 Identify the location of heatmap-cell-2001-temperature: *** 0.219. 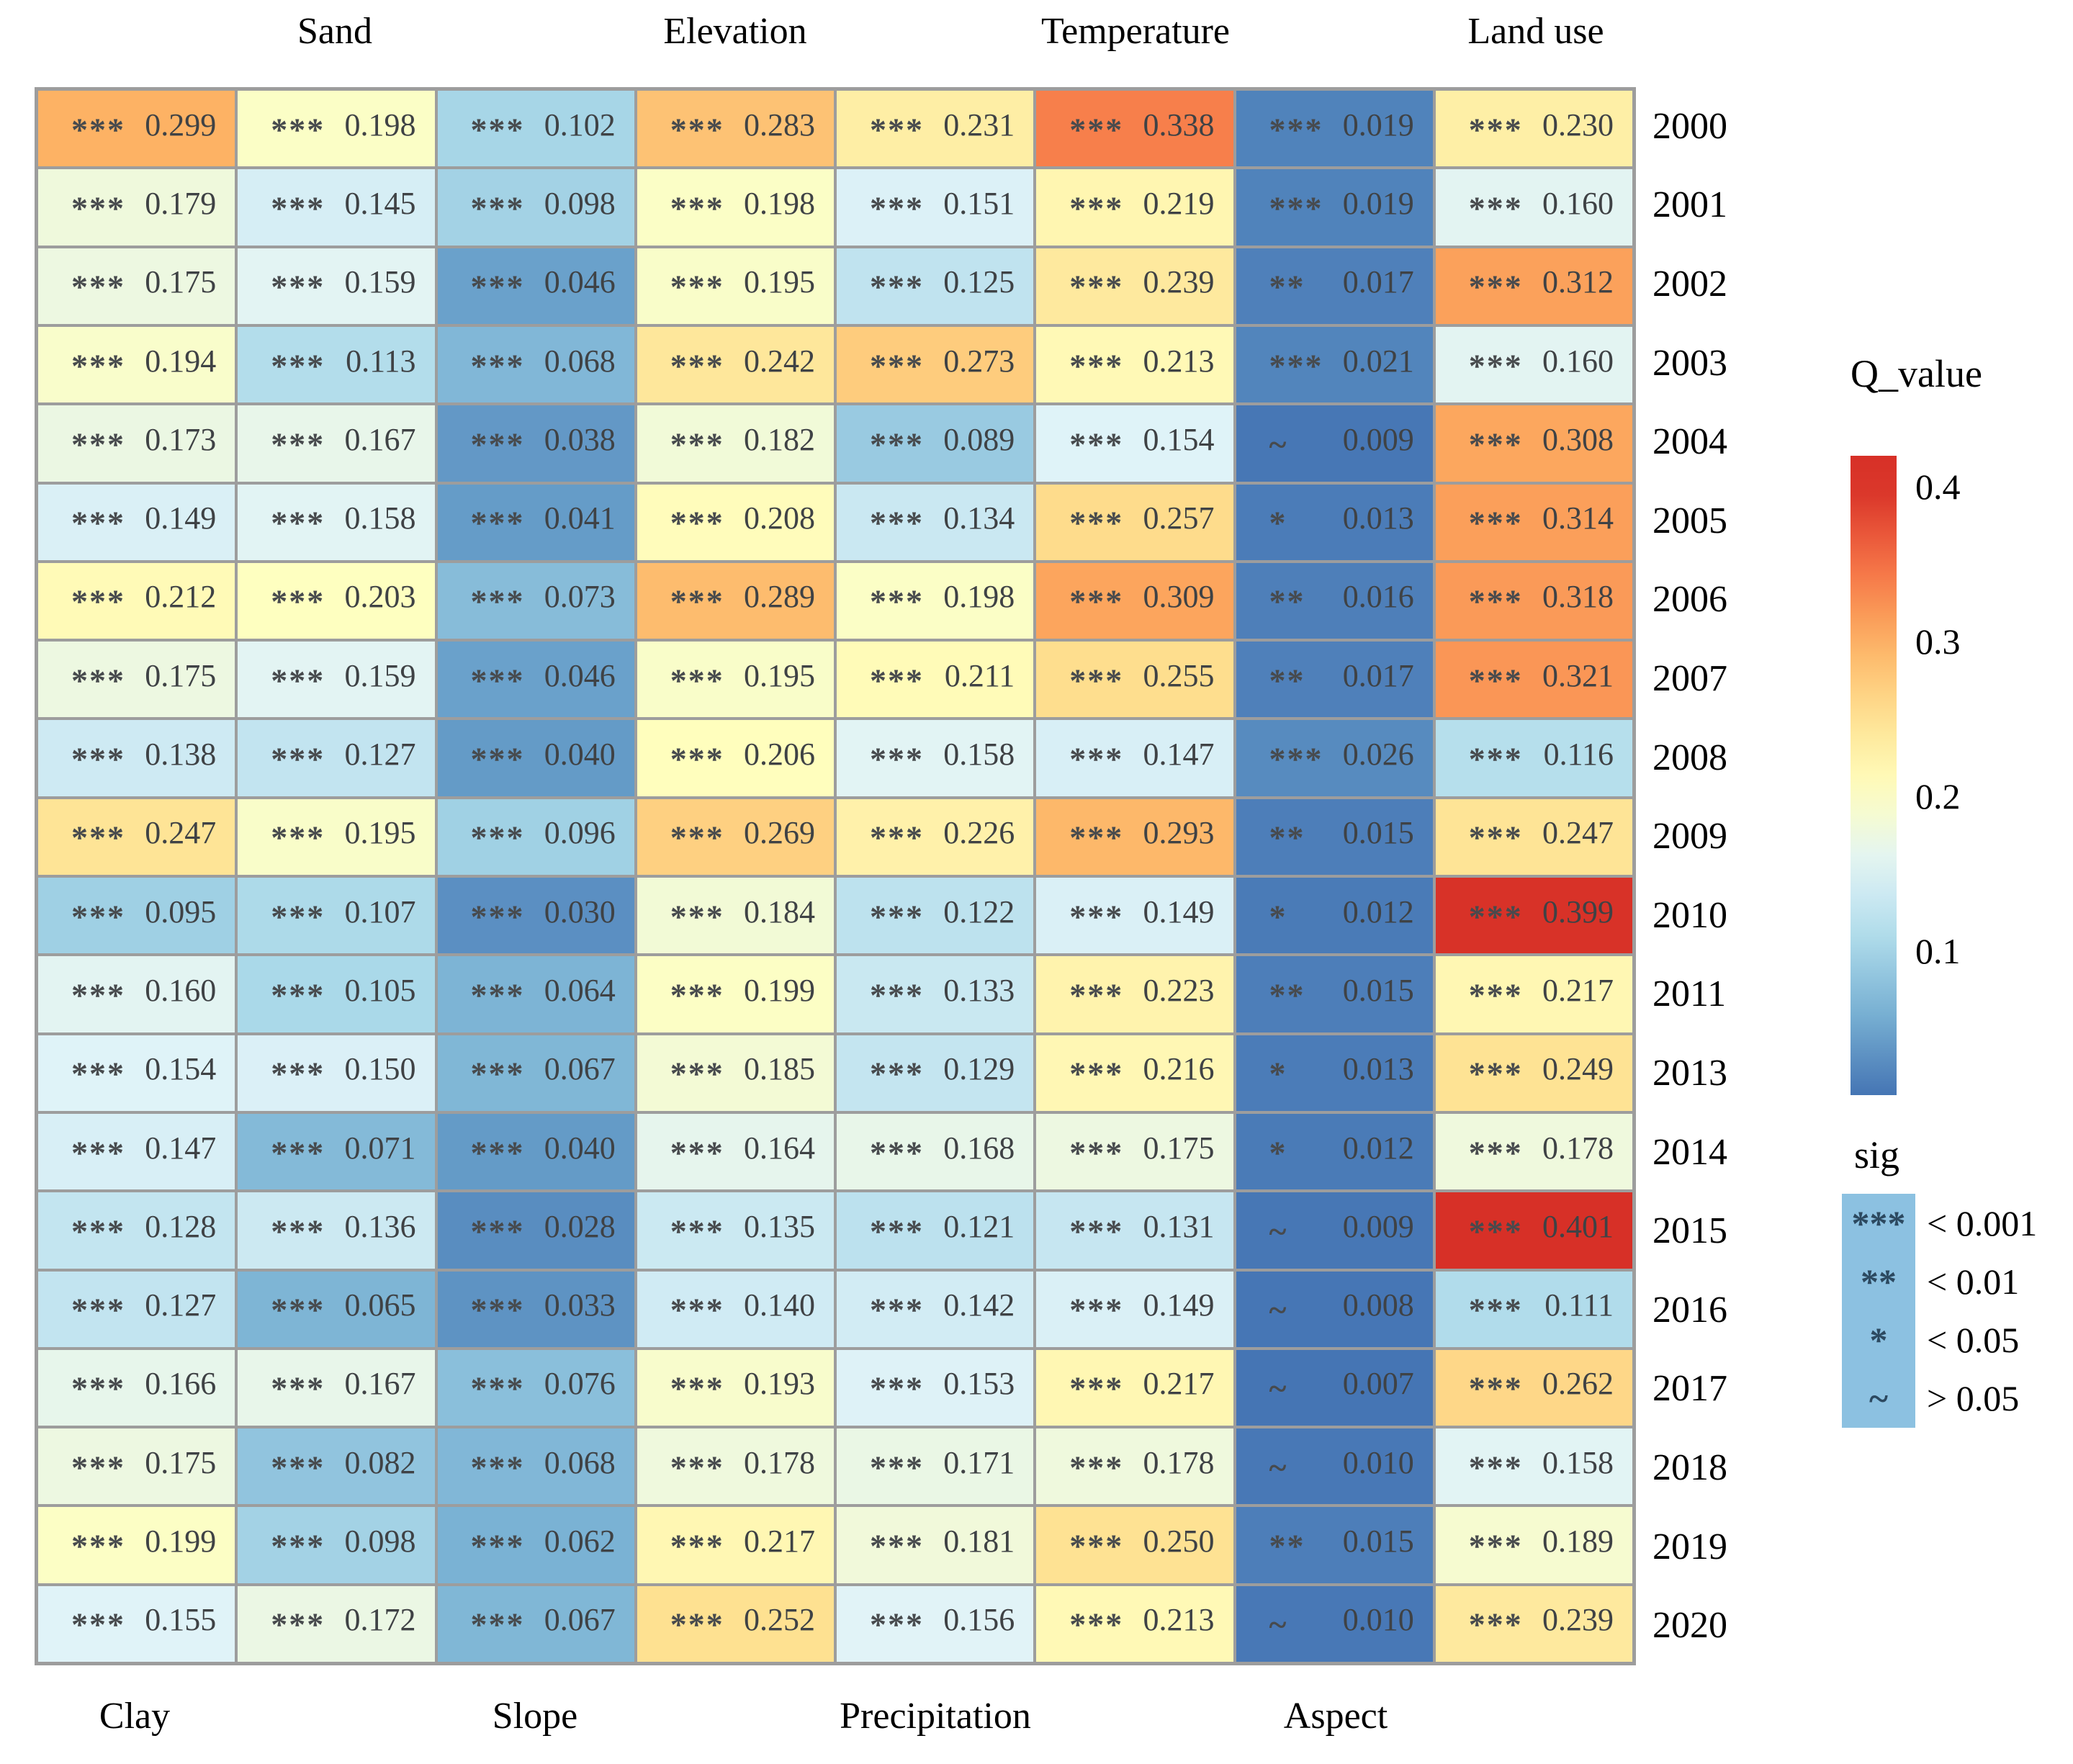
(1135, 207).